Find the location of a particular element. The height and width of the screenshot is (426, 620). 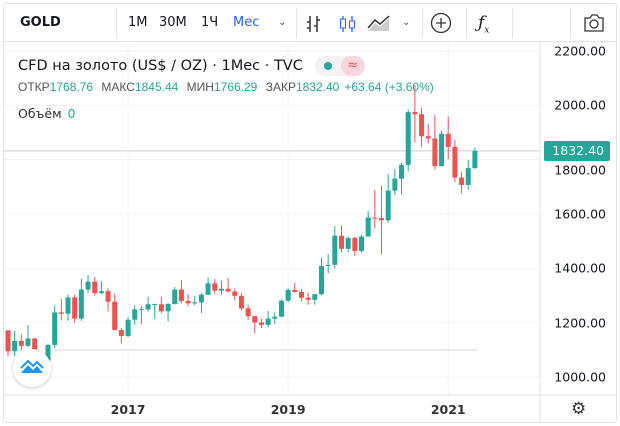

legend-title: CFD на золото (US$ / OZ) · 1Мес · TVC ≈ is located at coordinates (191, 66).